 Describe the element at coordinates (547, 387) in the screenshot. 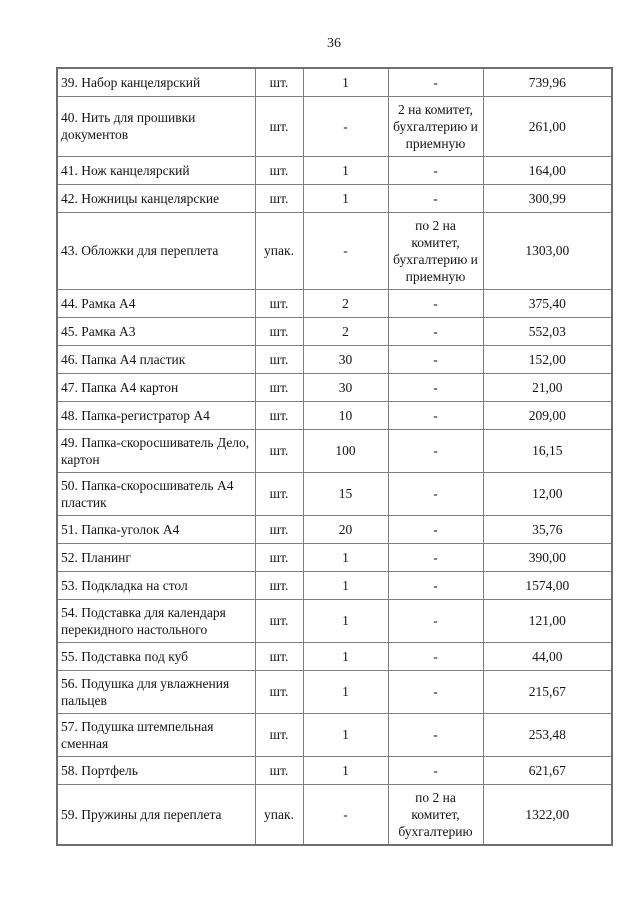

I see `cell-price: 21,00` at that location.